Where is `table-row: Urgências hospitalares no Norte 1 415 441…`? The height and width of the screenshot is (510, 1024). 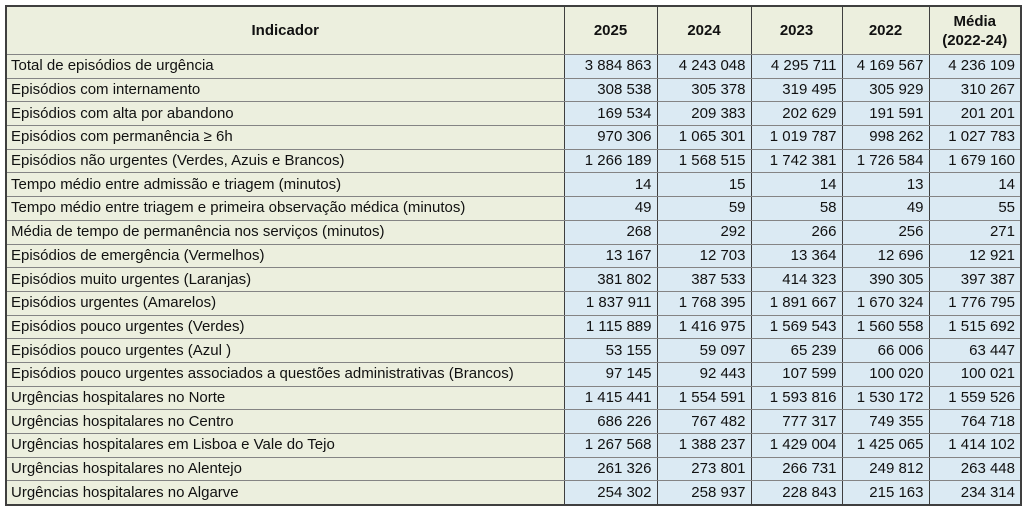
table-row: Urgências hospitalares no Norte 1 415 441… is located at coordinates (513, 398).